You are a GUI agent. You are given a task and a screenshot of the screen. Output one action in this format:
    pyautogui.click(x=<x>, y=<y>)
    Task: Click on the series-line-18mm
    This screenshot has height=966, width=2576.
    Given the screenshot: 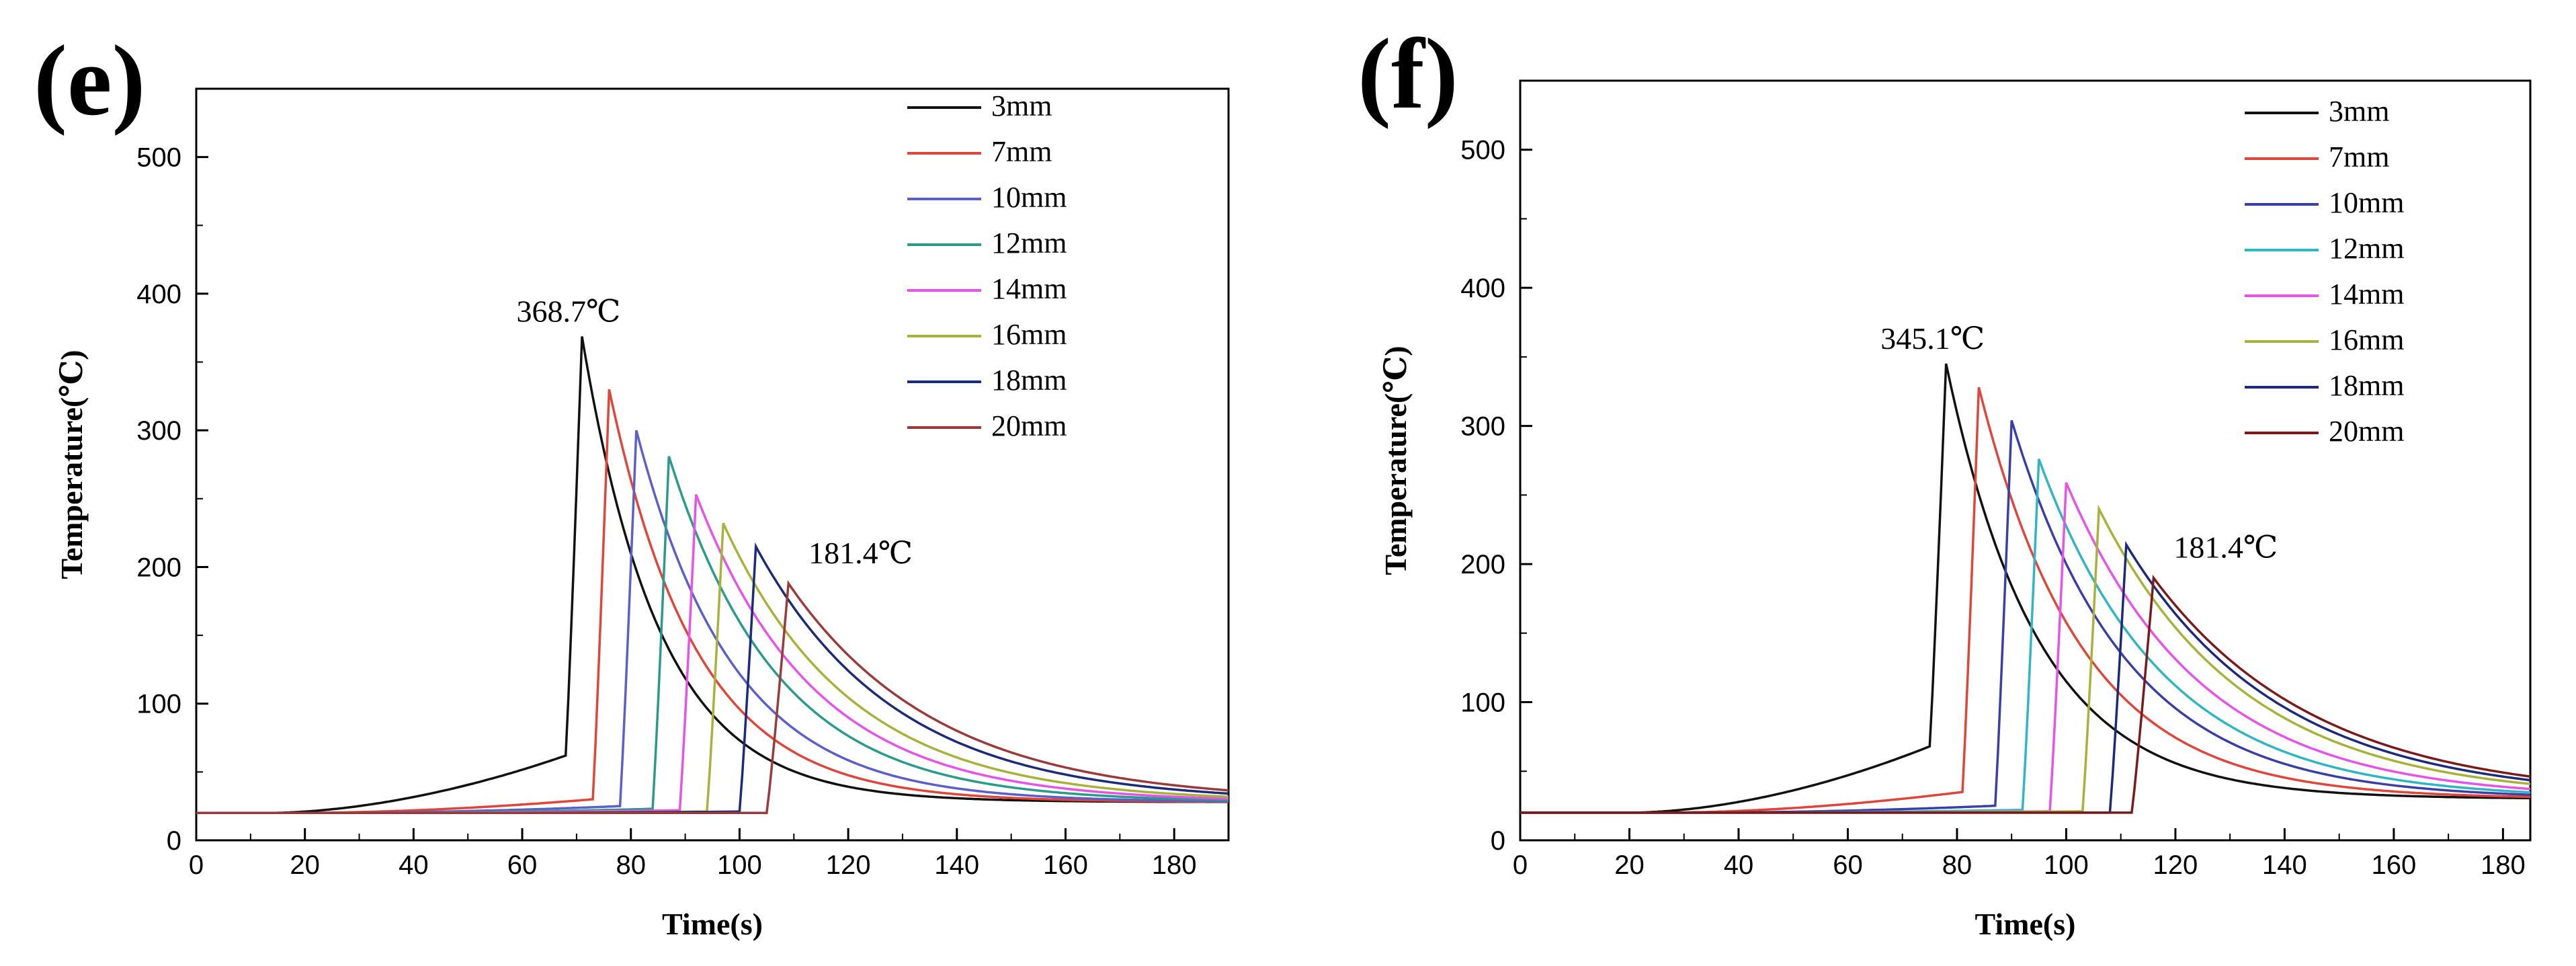 What is the action you would take?
    pyautogui.click(x=712, y=678)
    